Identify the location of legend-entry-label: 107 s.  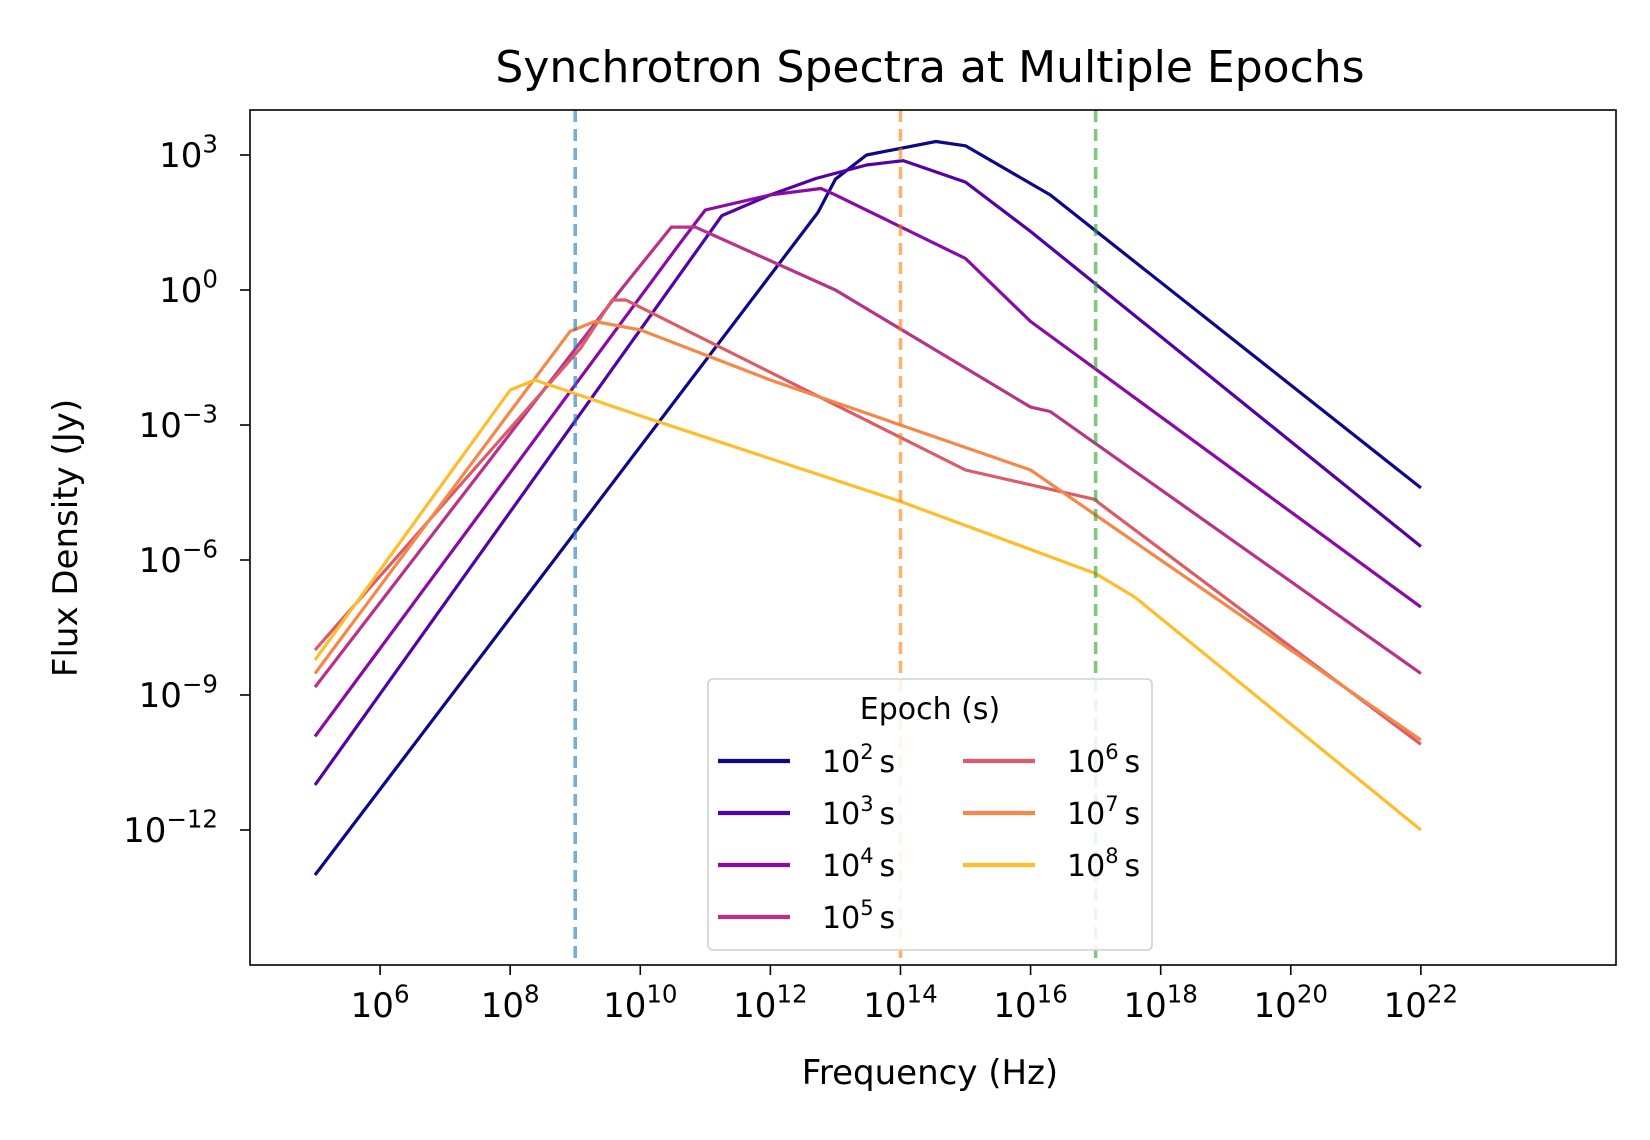
(1103, 812).